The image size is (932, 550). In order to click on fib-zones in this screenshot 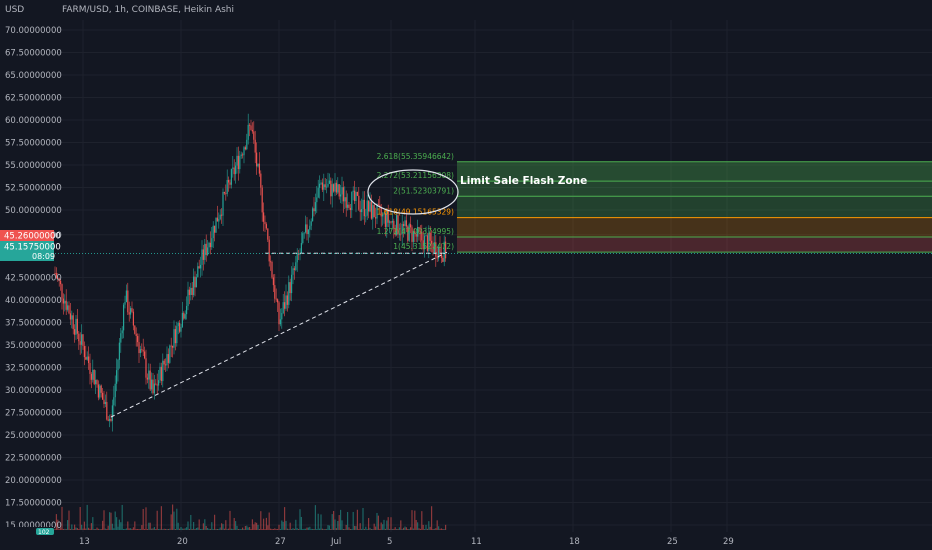, I will do `click(694, 207)`.